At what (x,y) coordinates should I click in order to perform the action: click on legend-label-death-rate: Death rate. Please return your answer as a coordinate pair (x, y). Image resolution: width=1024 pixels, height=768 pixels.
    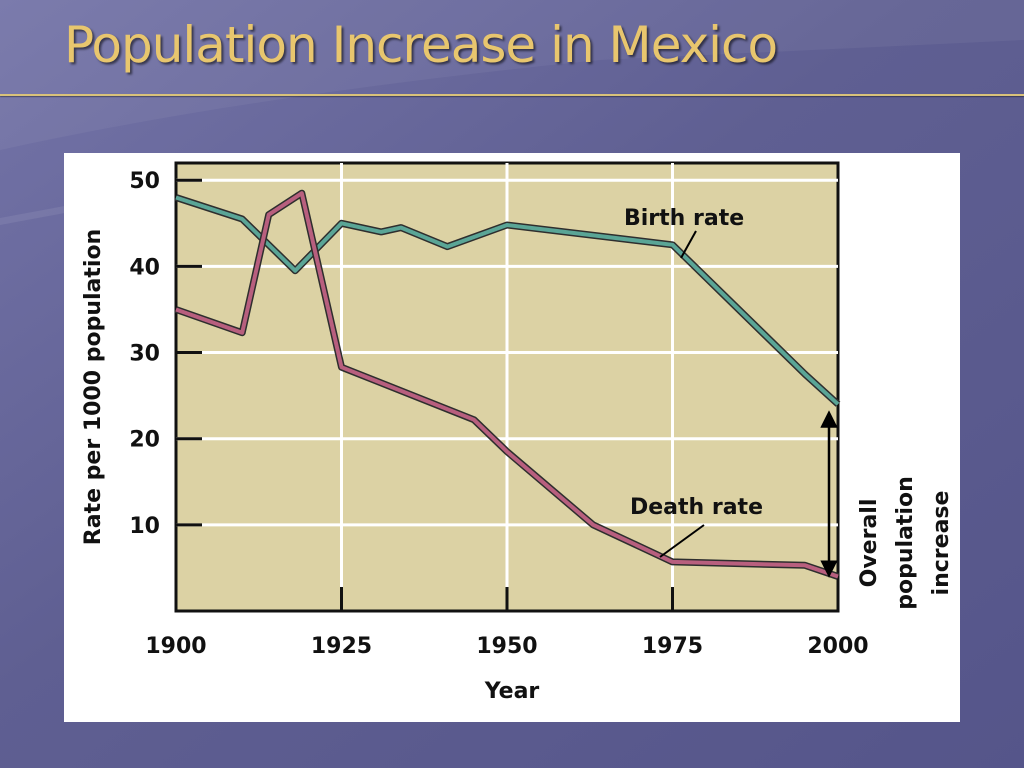
    Looking at the image, I should click on (696, 507).